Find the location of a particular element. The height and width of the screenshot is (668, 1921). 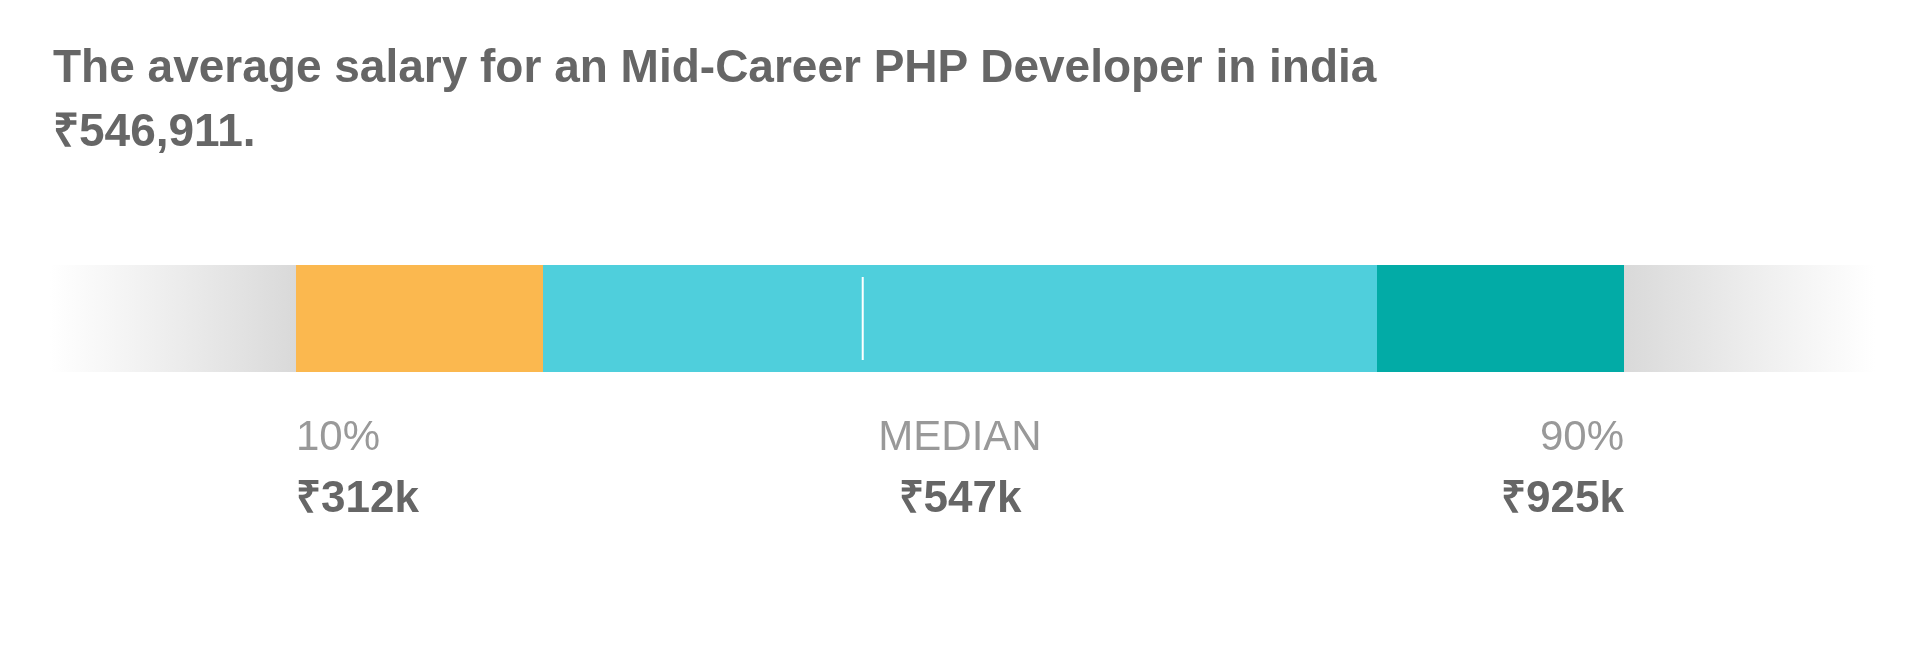

category-label: 10% is located at coordinates (338, 435).